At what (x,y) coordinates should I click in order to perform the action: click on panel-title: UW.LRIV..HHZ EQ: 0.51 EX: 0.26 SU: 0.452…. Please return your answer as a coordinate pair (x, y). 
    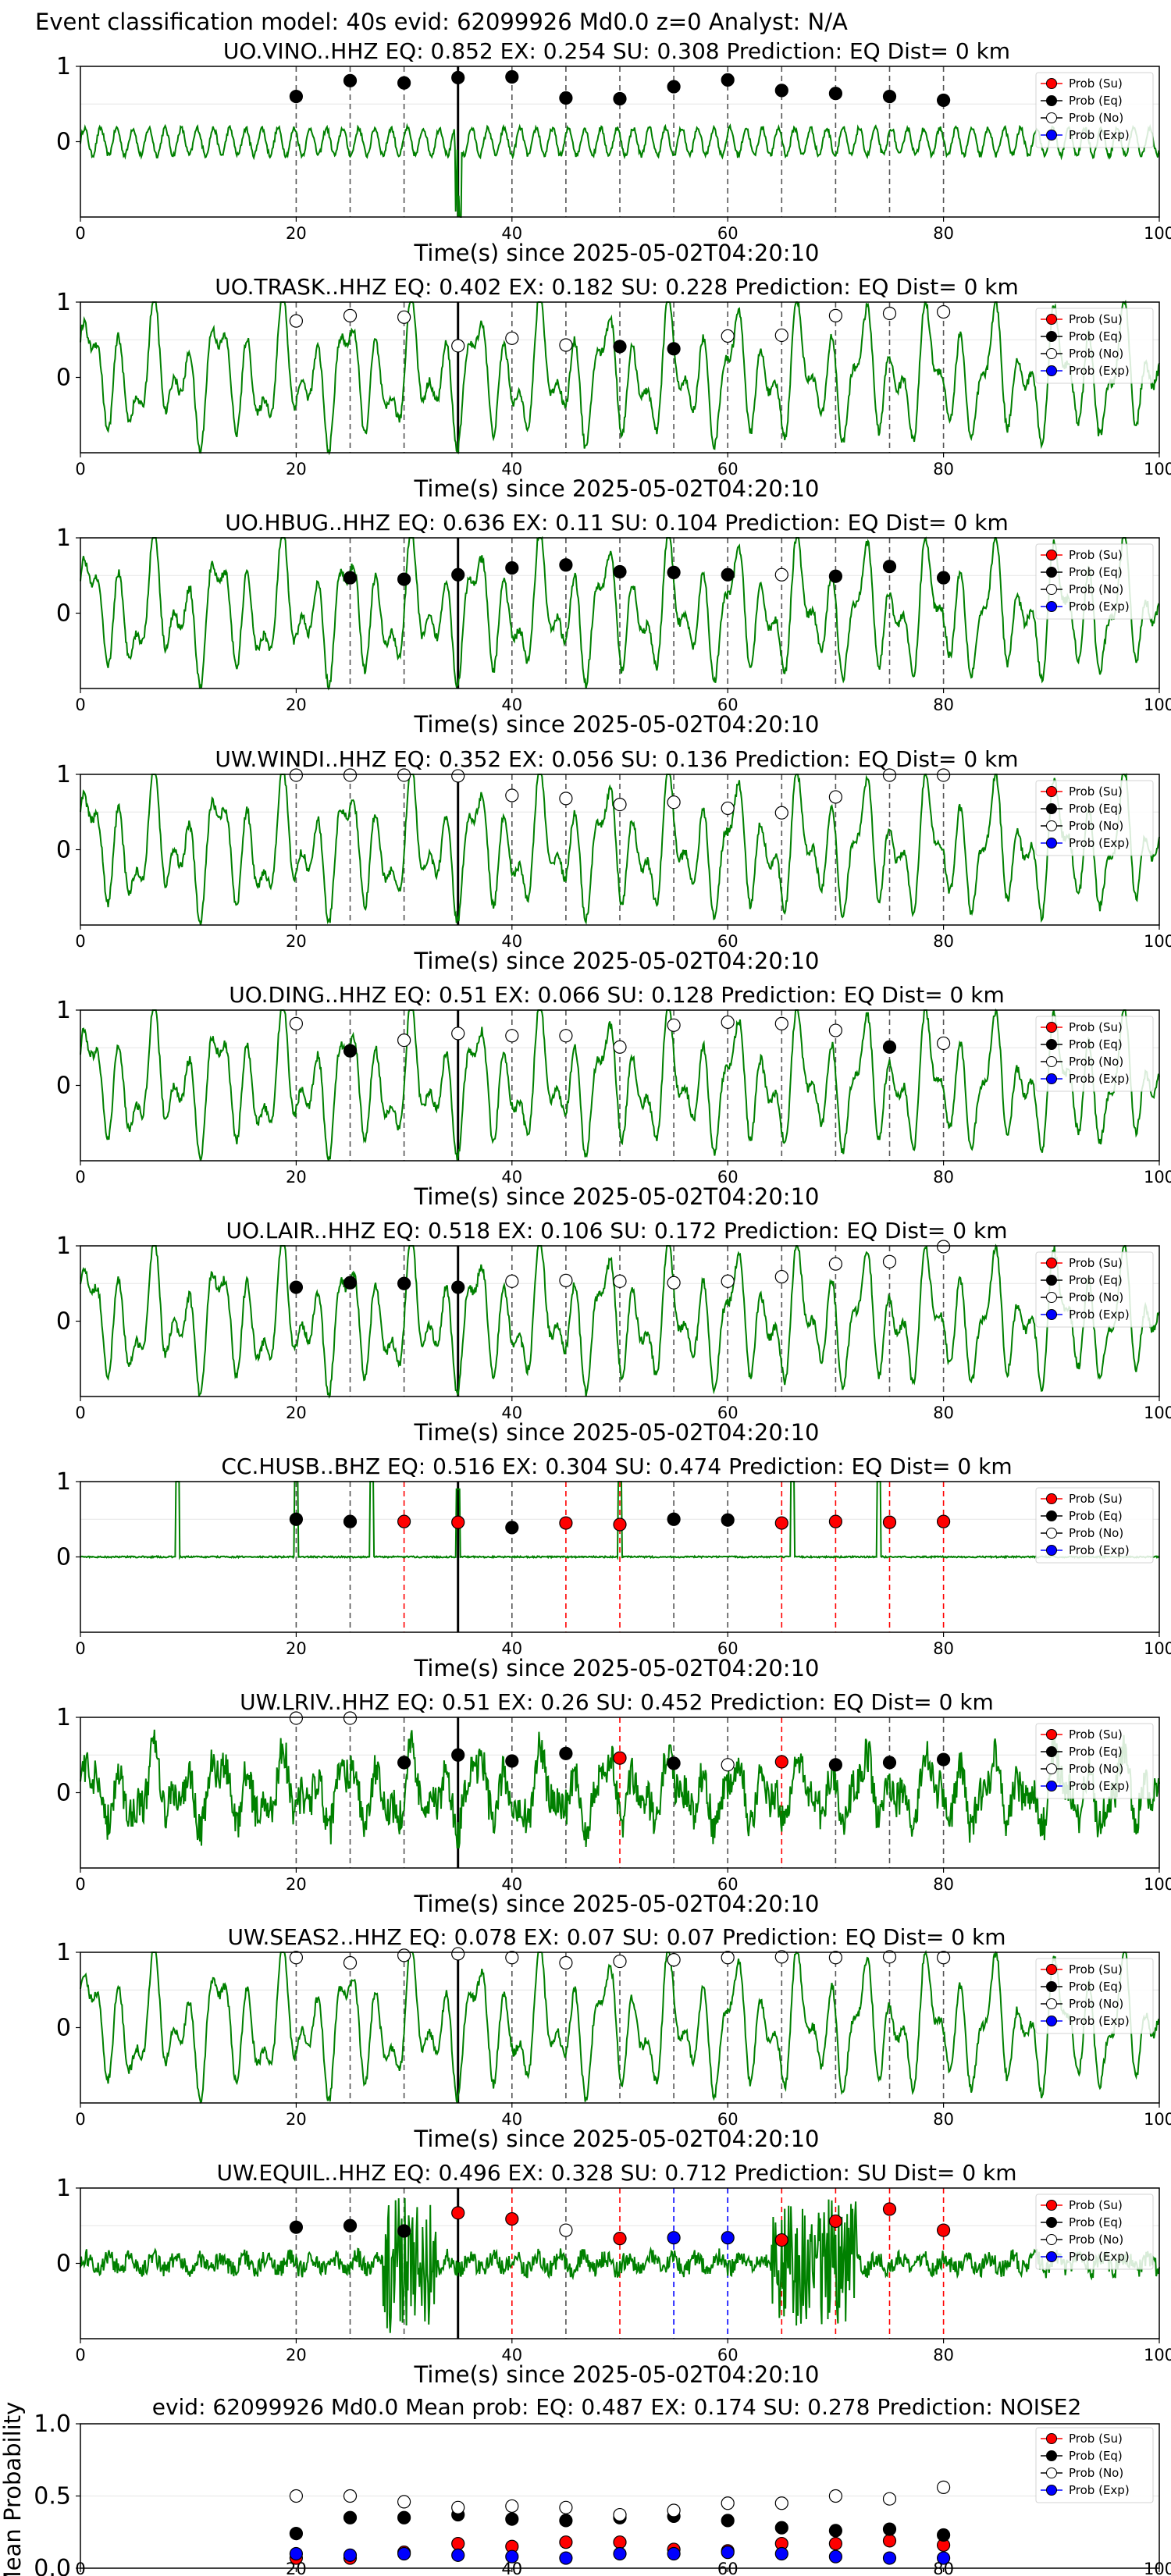
    Looking at the image, I should click on (617, 1702).